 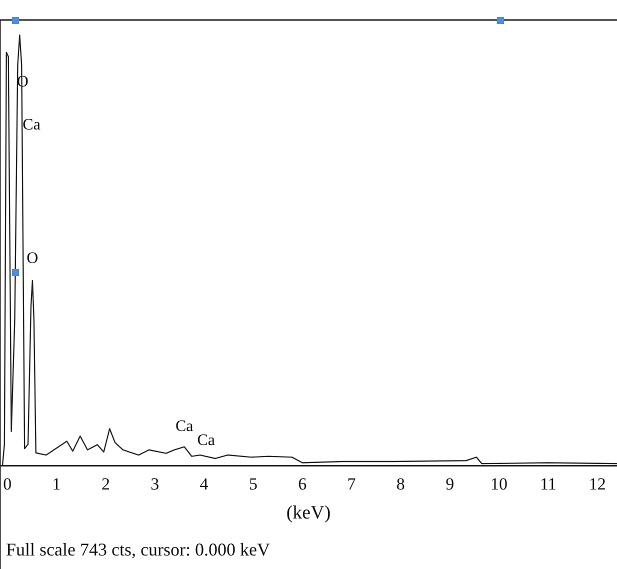 What do you see at coordinates (155, 484) in the screenshot?
I see `x-tick-label: 3` at bounding box center [155, 484].